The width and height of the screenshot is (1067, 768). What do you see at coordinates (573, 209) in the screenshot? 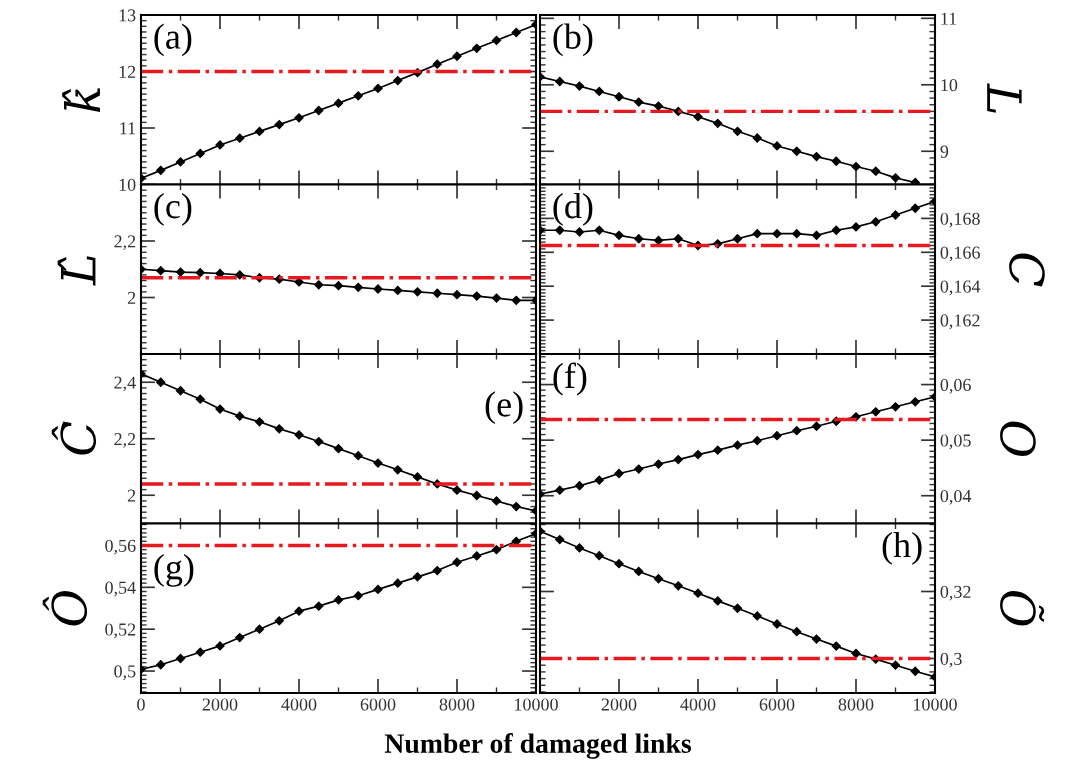
I see `annotation: (d)` at bounding box center [573, 209].